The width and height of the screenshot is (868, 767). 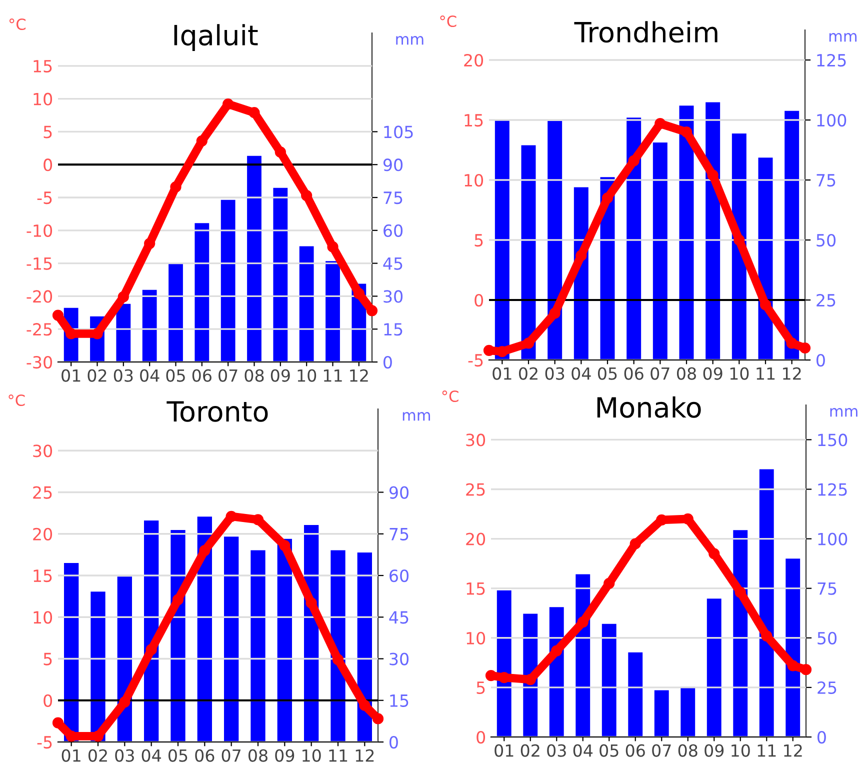 I want to click on y-tick-label: 30, so click(x=476, y=440).